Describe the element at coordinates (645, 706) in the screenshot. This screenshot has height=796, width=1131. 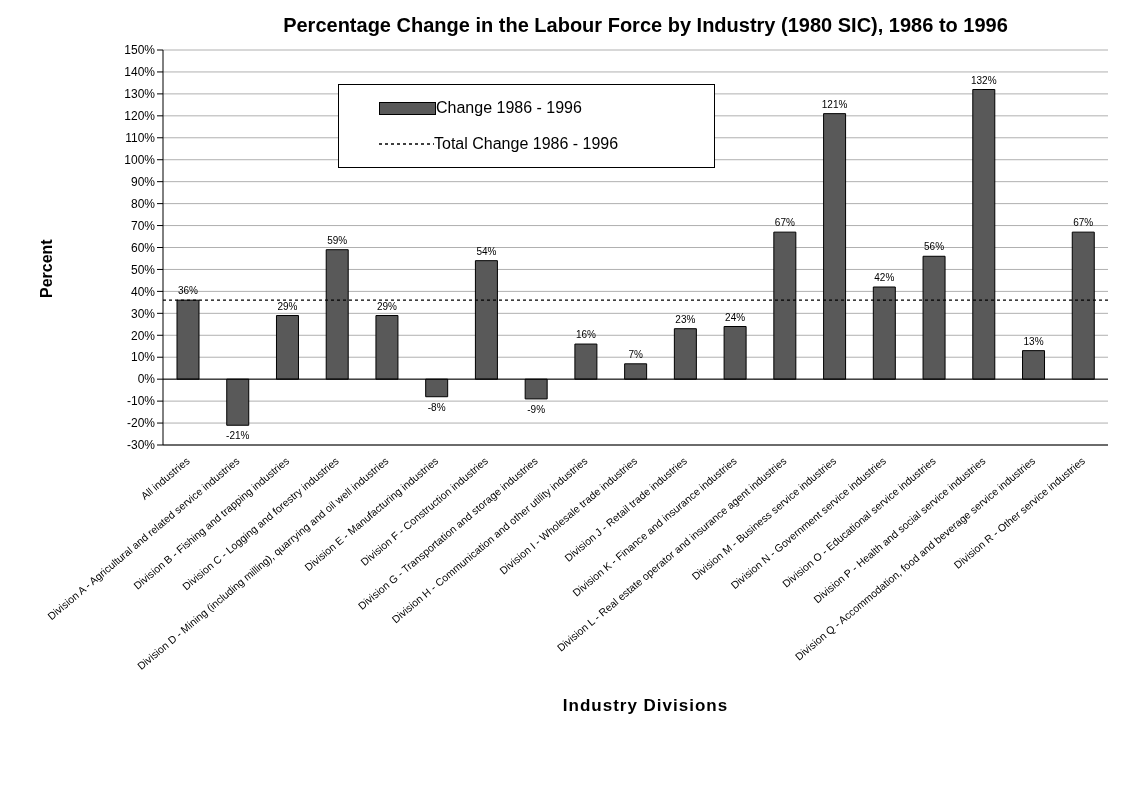
I see `x-axis-title: Industry Divisions` at that location.